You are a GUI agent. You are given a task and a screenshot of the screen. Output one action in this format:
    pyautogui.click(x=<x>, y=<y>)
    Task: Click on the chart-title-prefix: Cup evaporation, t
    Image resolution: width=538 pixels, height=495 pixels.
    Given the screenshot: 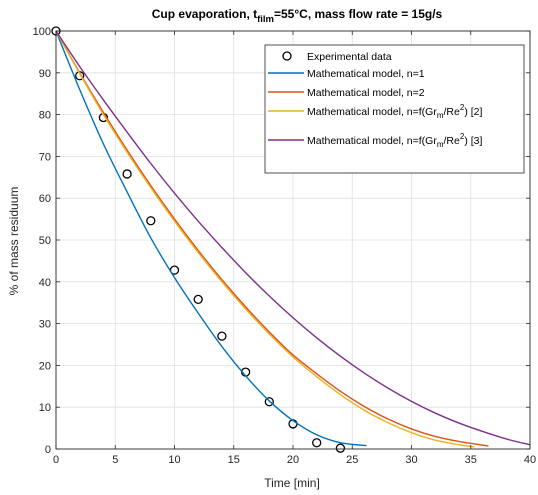 What is the action you would take?
    pyautogui.click(x=204, y=14)
    